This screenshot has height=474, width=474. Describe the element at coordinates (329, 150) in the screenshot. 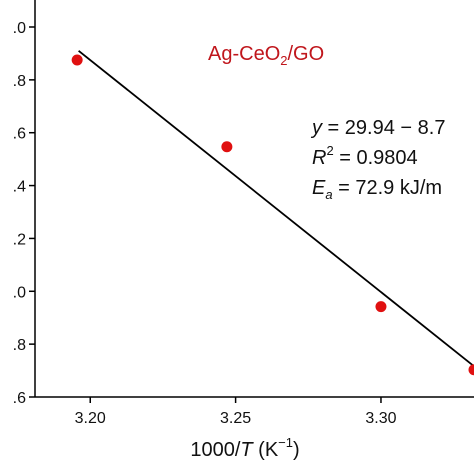

I see `r-sup: 2` at that location.